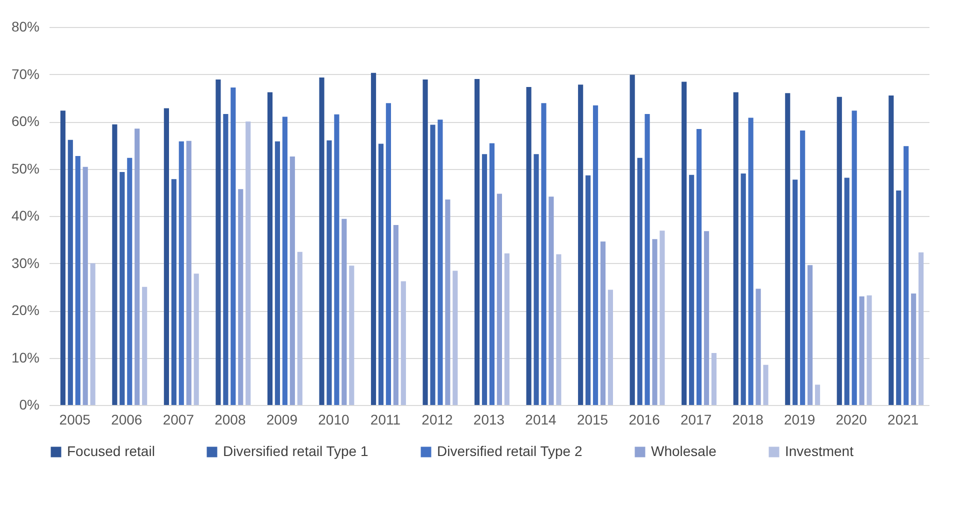 The width and height of the screenshot is (977, 508). What do you see at coordinates (592, 420) in the screenshot?
I see `x-tick-label: 2015` at bounding box center [592, 420].